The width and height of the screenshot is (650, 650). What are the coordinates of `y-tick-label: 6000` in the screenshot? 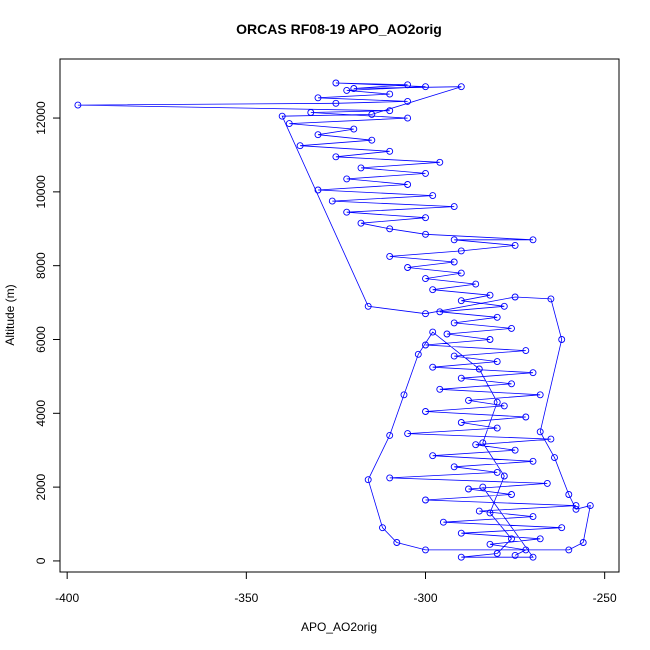 It's located at (41, 339).